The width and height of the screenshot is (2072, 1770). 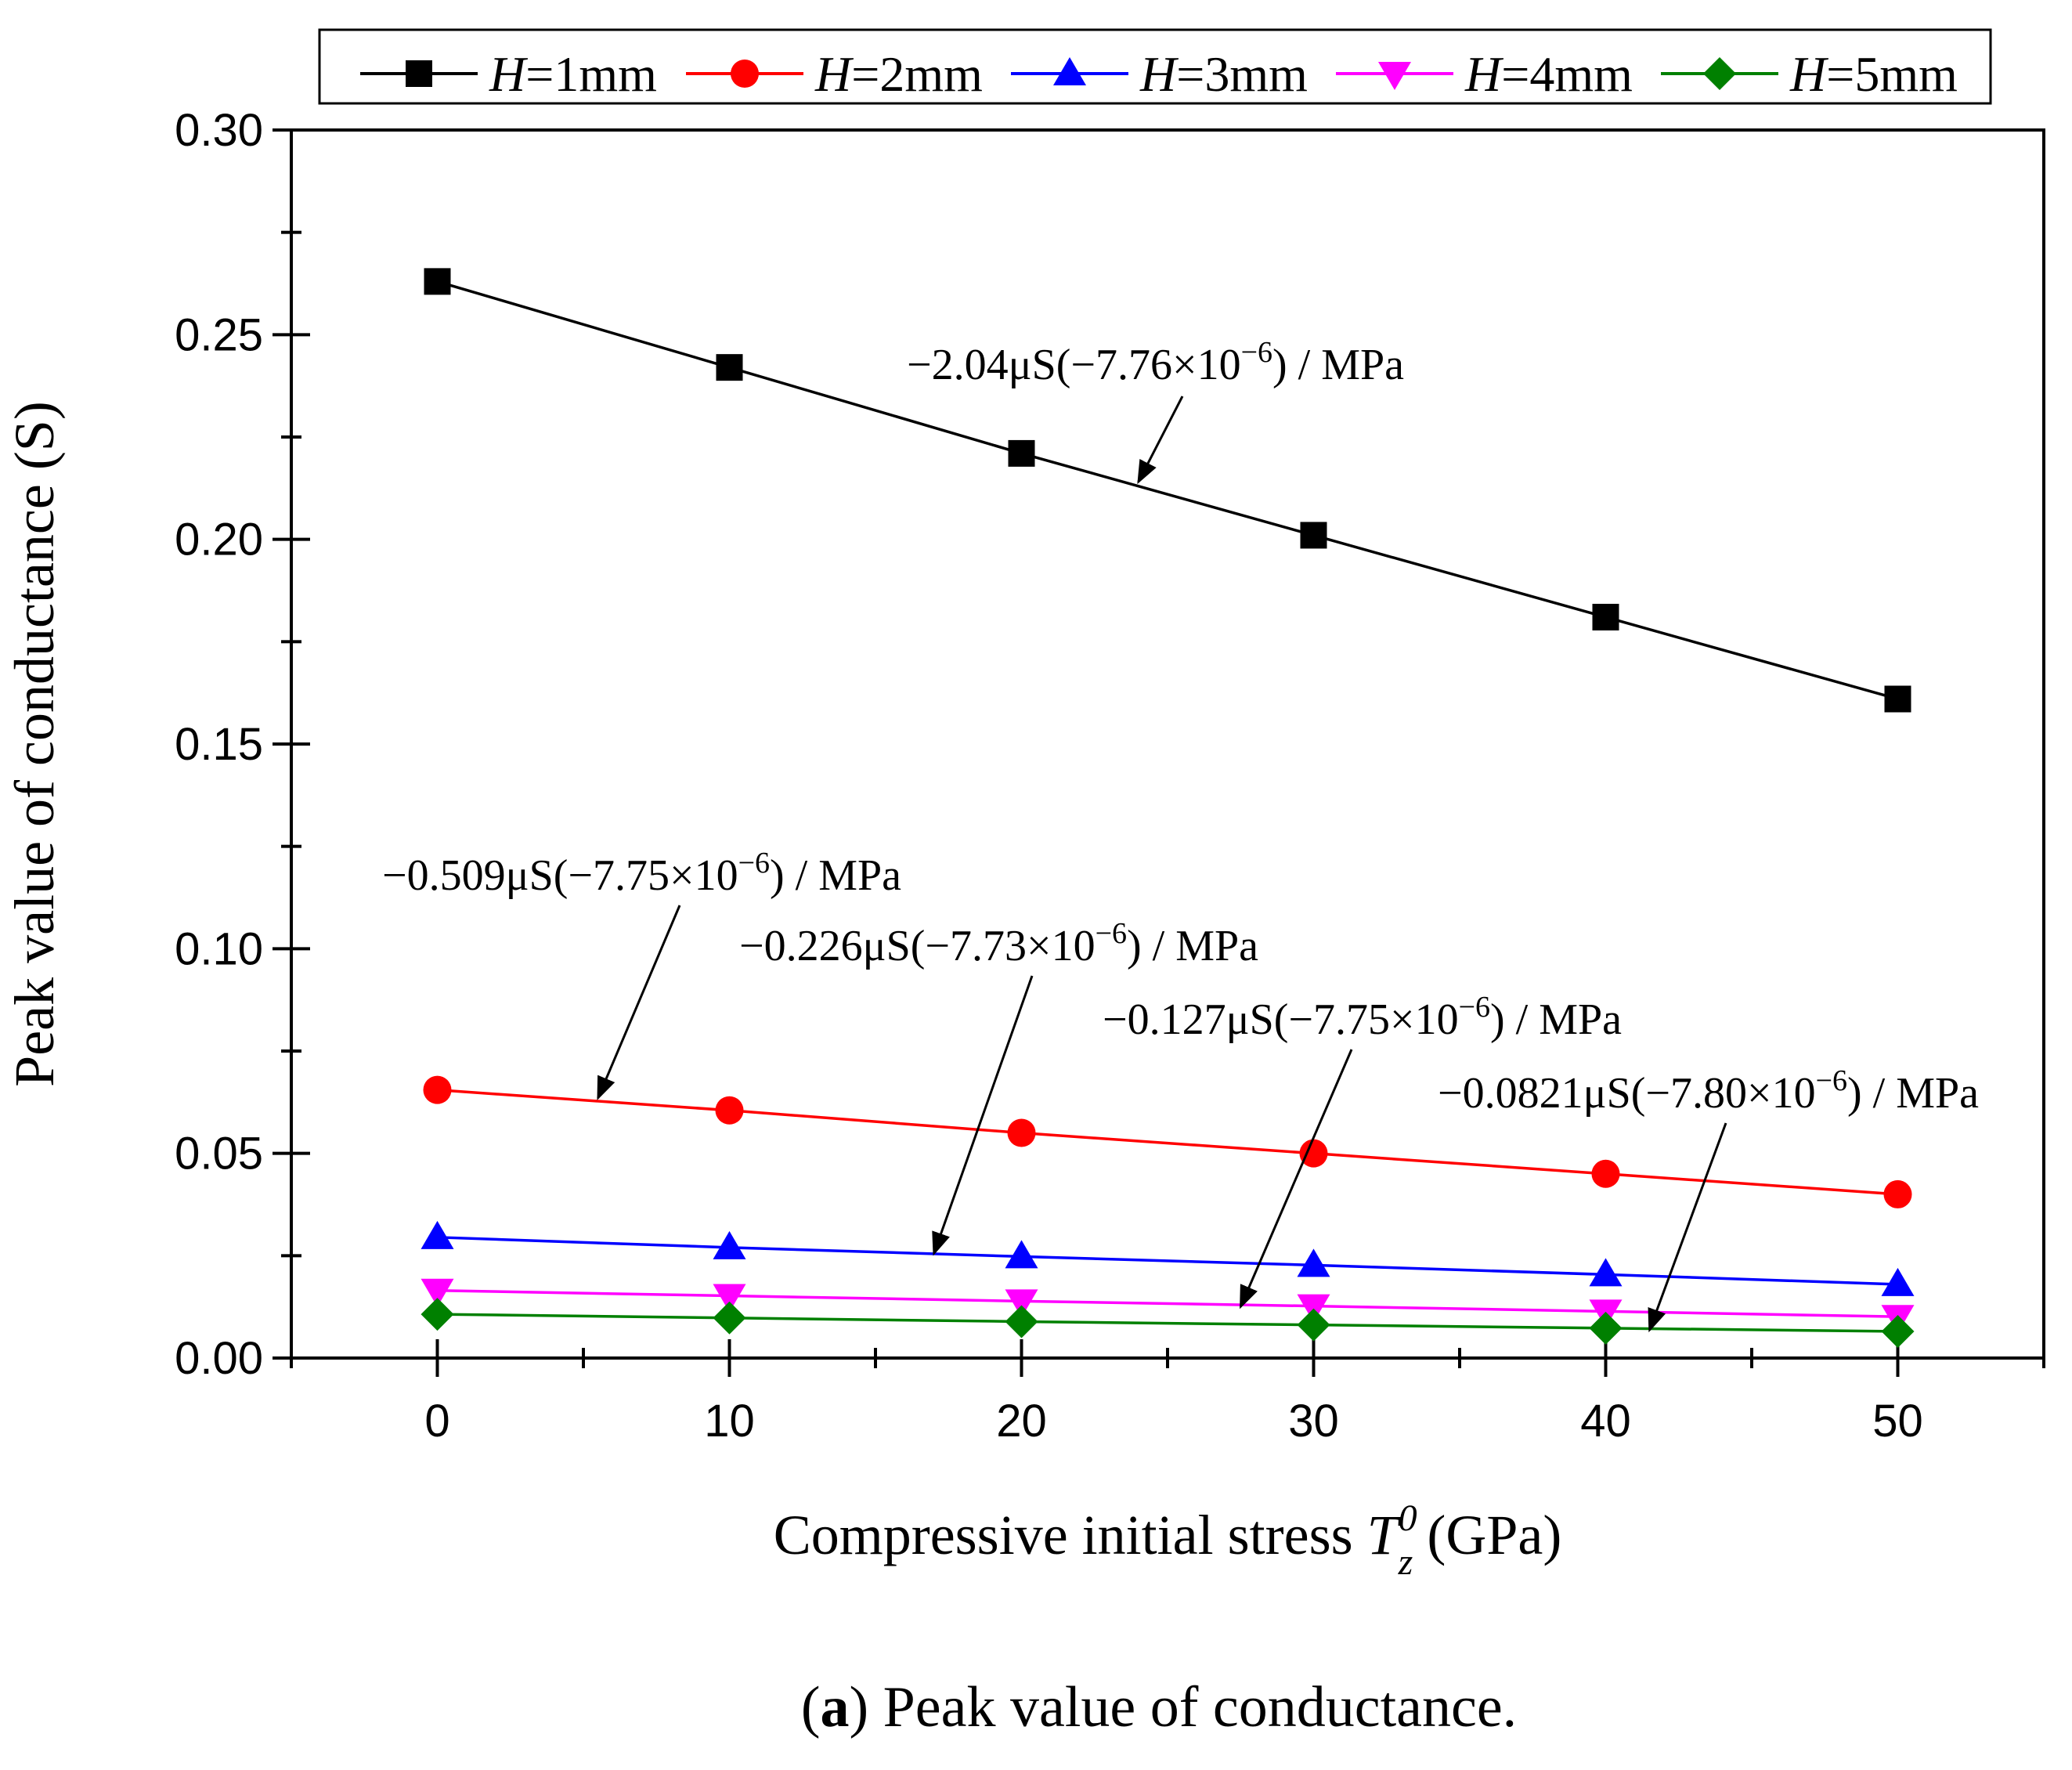 What do you see at coordinates (834, 1707) in the screenshot?
I see `caption-label: a` at bounding box center [834, 1707].